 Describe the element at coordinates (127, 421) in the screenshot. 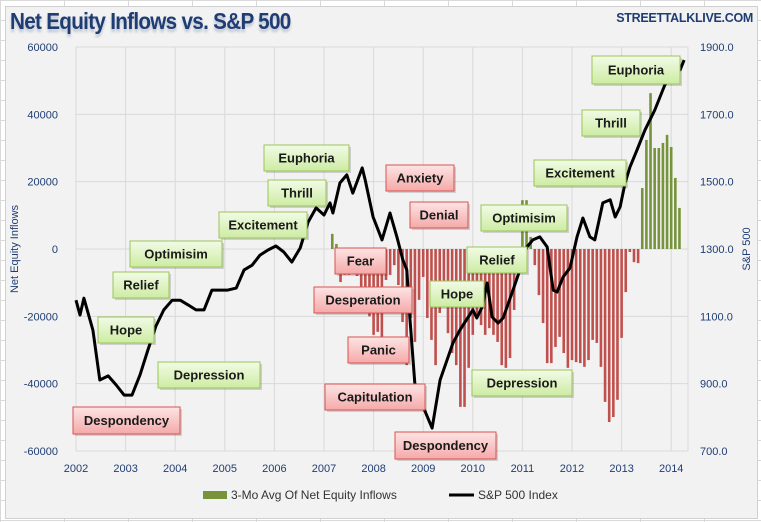

I see `annotation-despondency: Despondency` at that location.